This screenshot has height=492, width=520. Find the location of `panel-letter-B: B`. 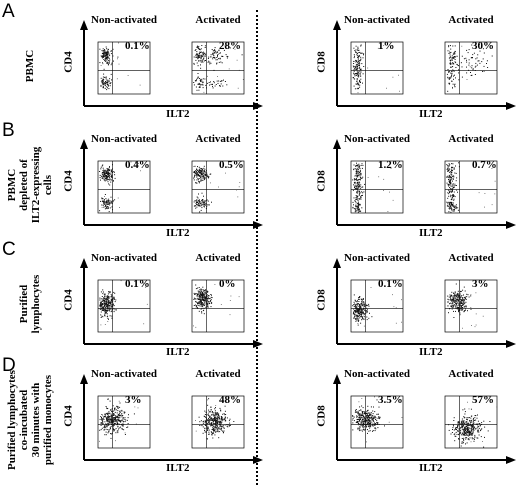

panel-letter-B: B is located at coordinates (8, 130).